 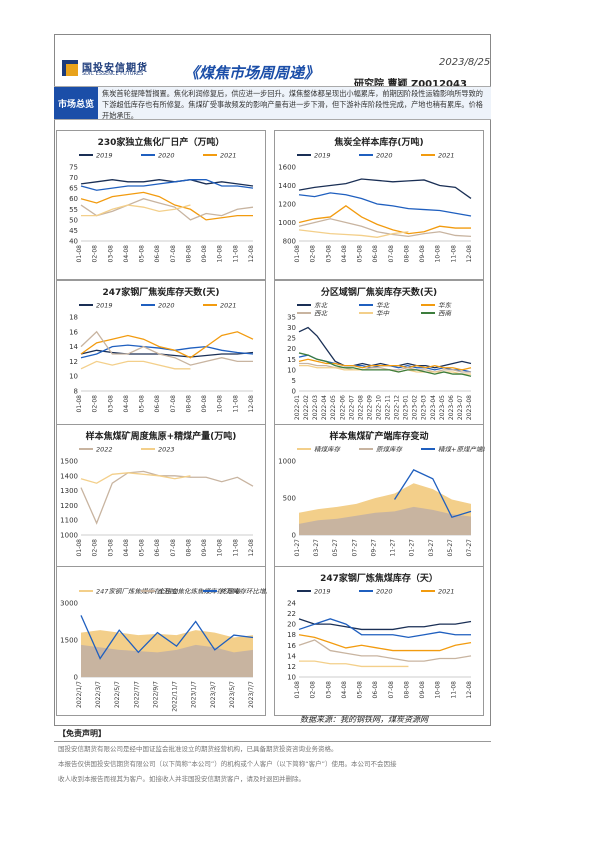 I want to click on x-tick-label: 11-08, so click(x=453, y=690).